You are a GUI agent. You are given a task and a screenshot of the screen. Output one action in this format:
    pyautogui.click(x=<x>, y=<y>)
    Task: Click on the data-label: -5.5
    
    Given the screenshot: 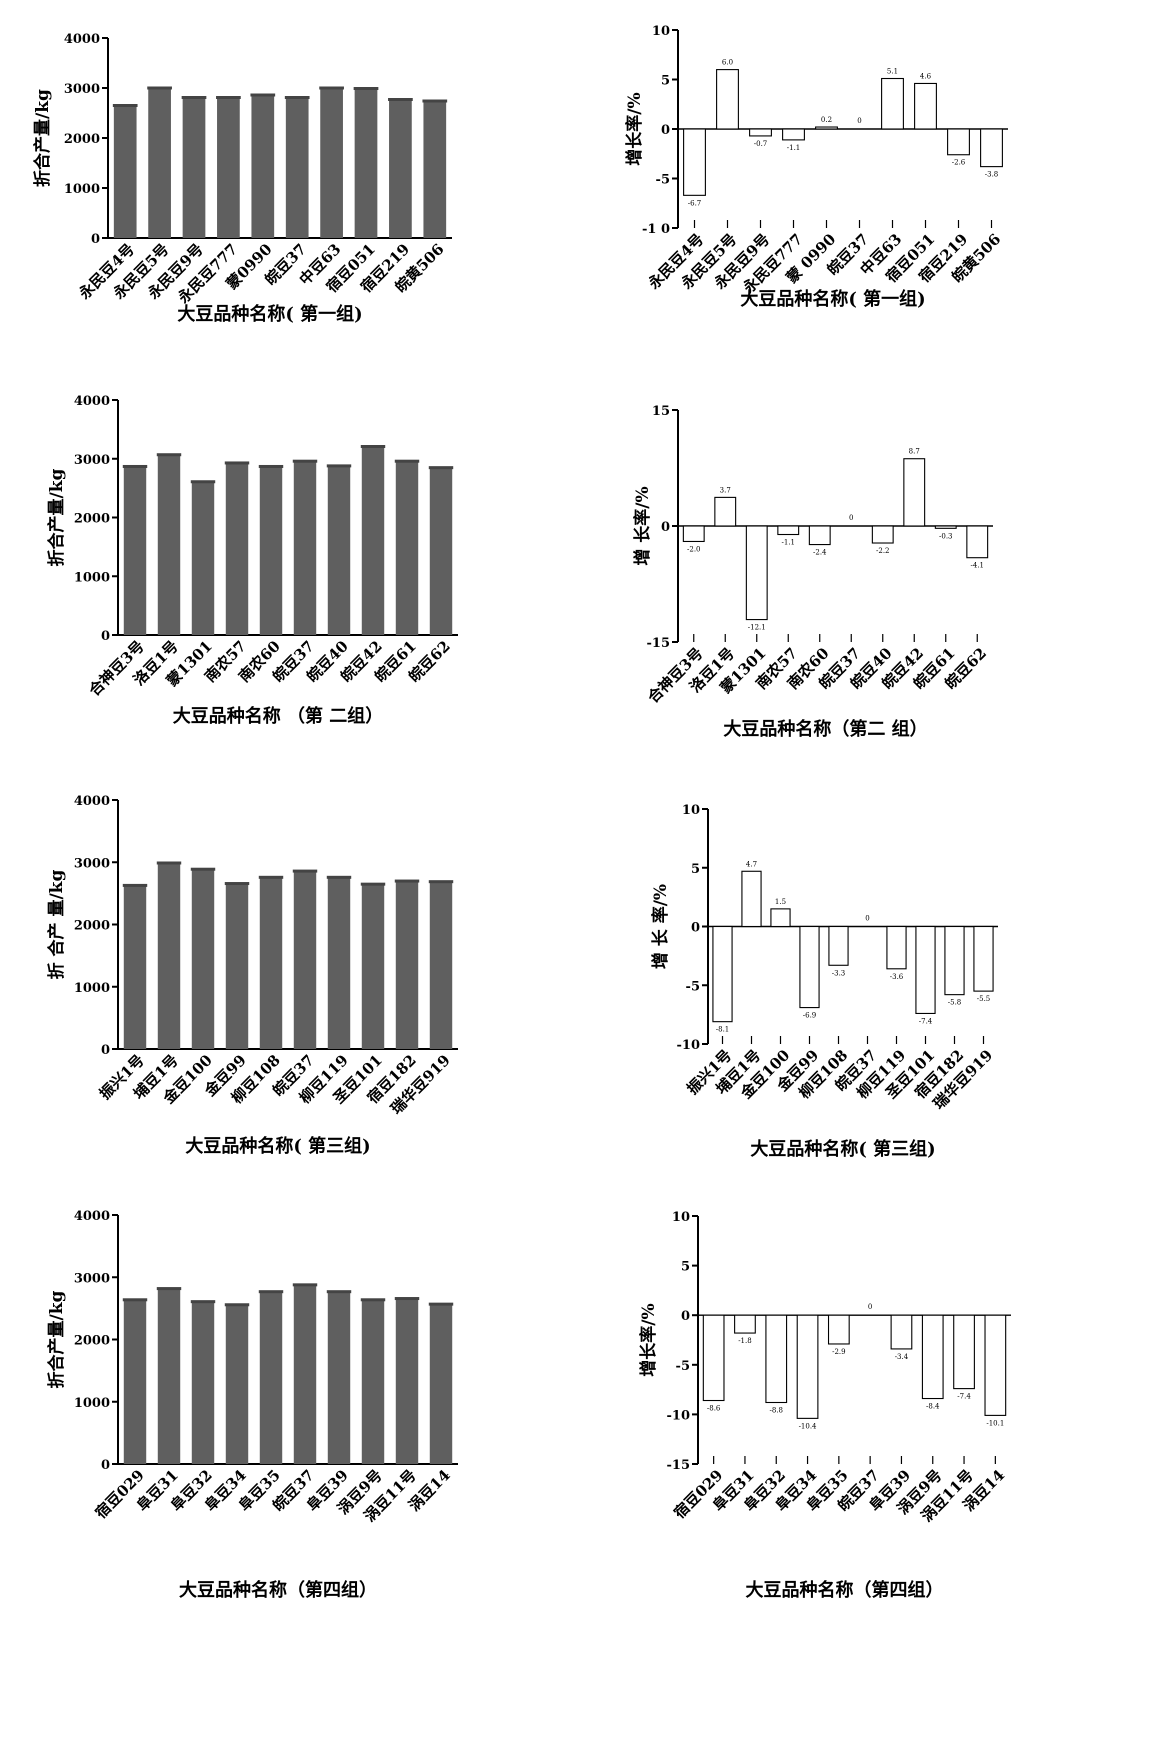 What is the action you would take?
    pyautogui.click(x=984, y=999)
    